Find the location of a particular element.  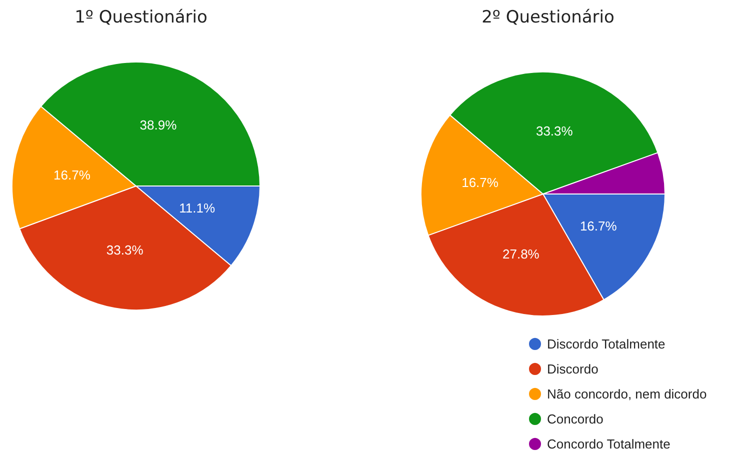

legend-label: Concordo is located at coordinates (575, 419).